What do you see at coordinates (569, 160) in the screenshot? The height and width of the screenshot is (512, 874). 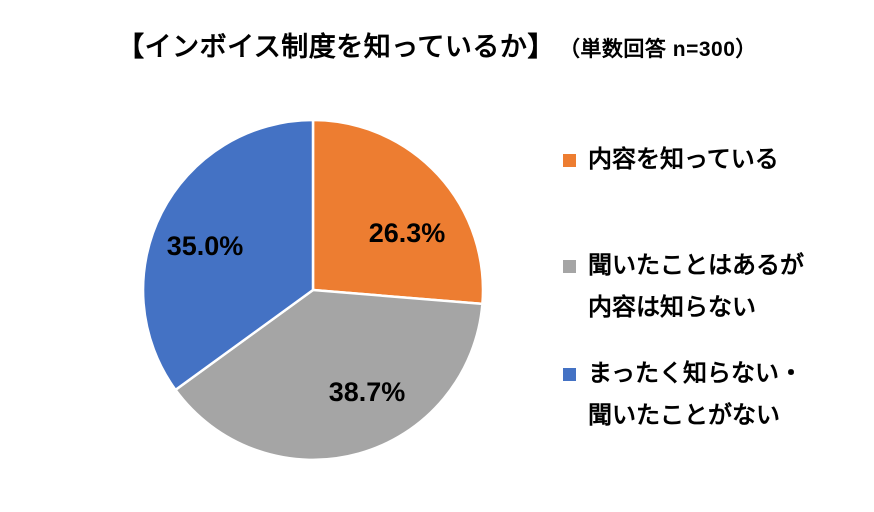 I see `legend-swatch-orange-icon` at bounding box center [569, 160].